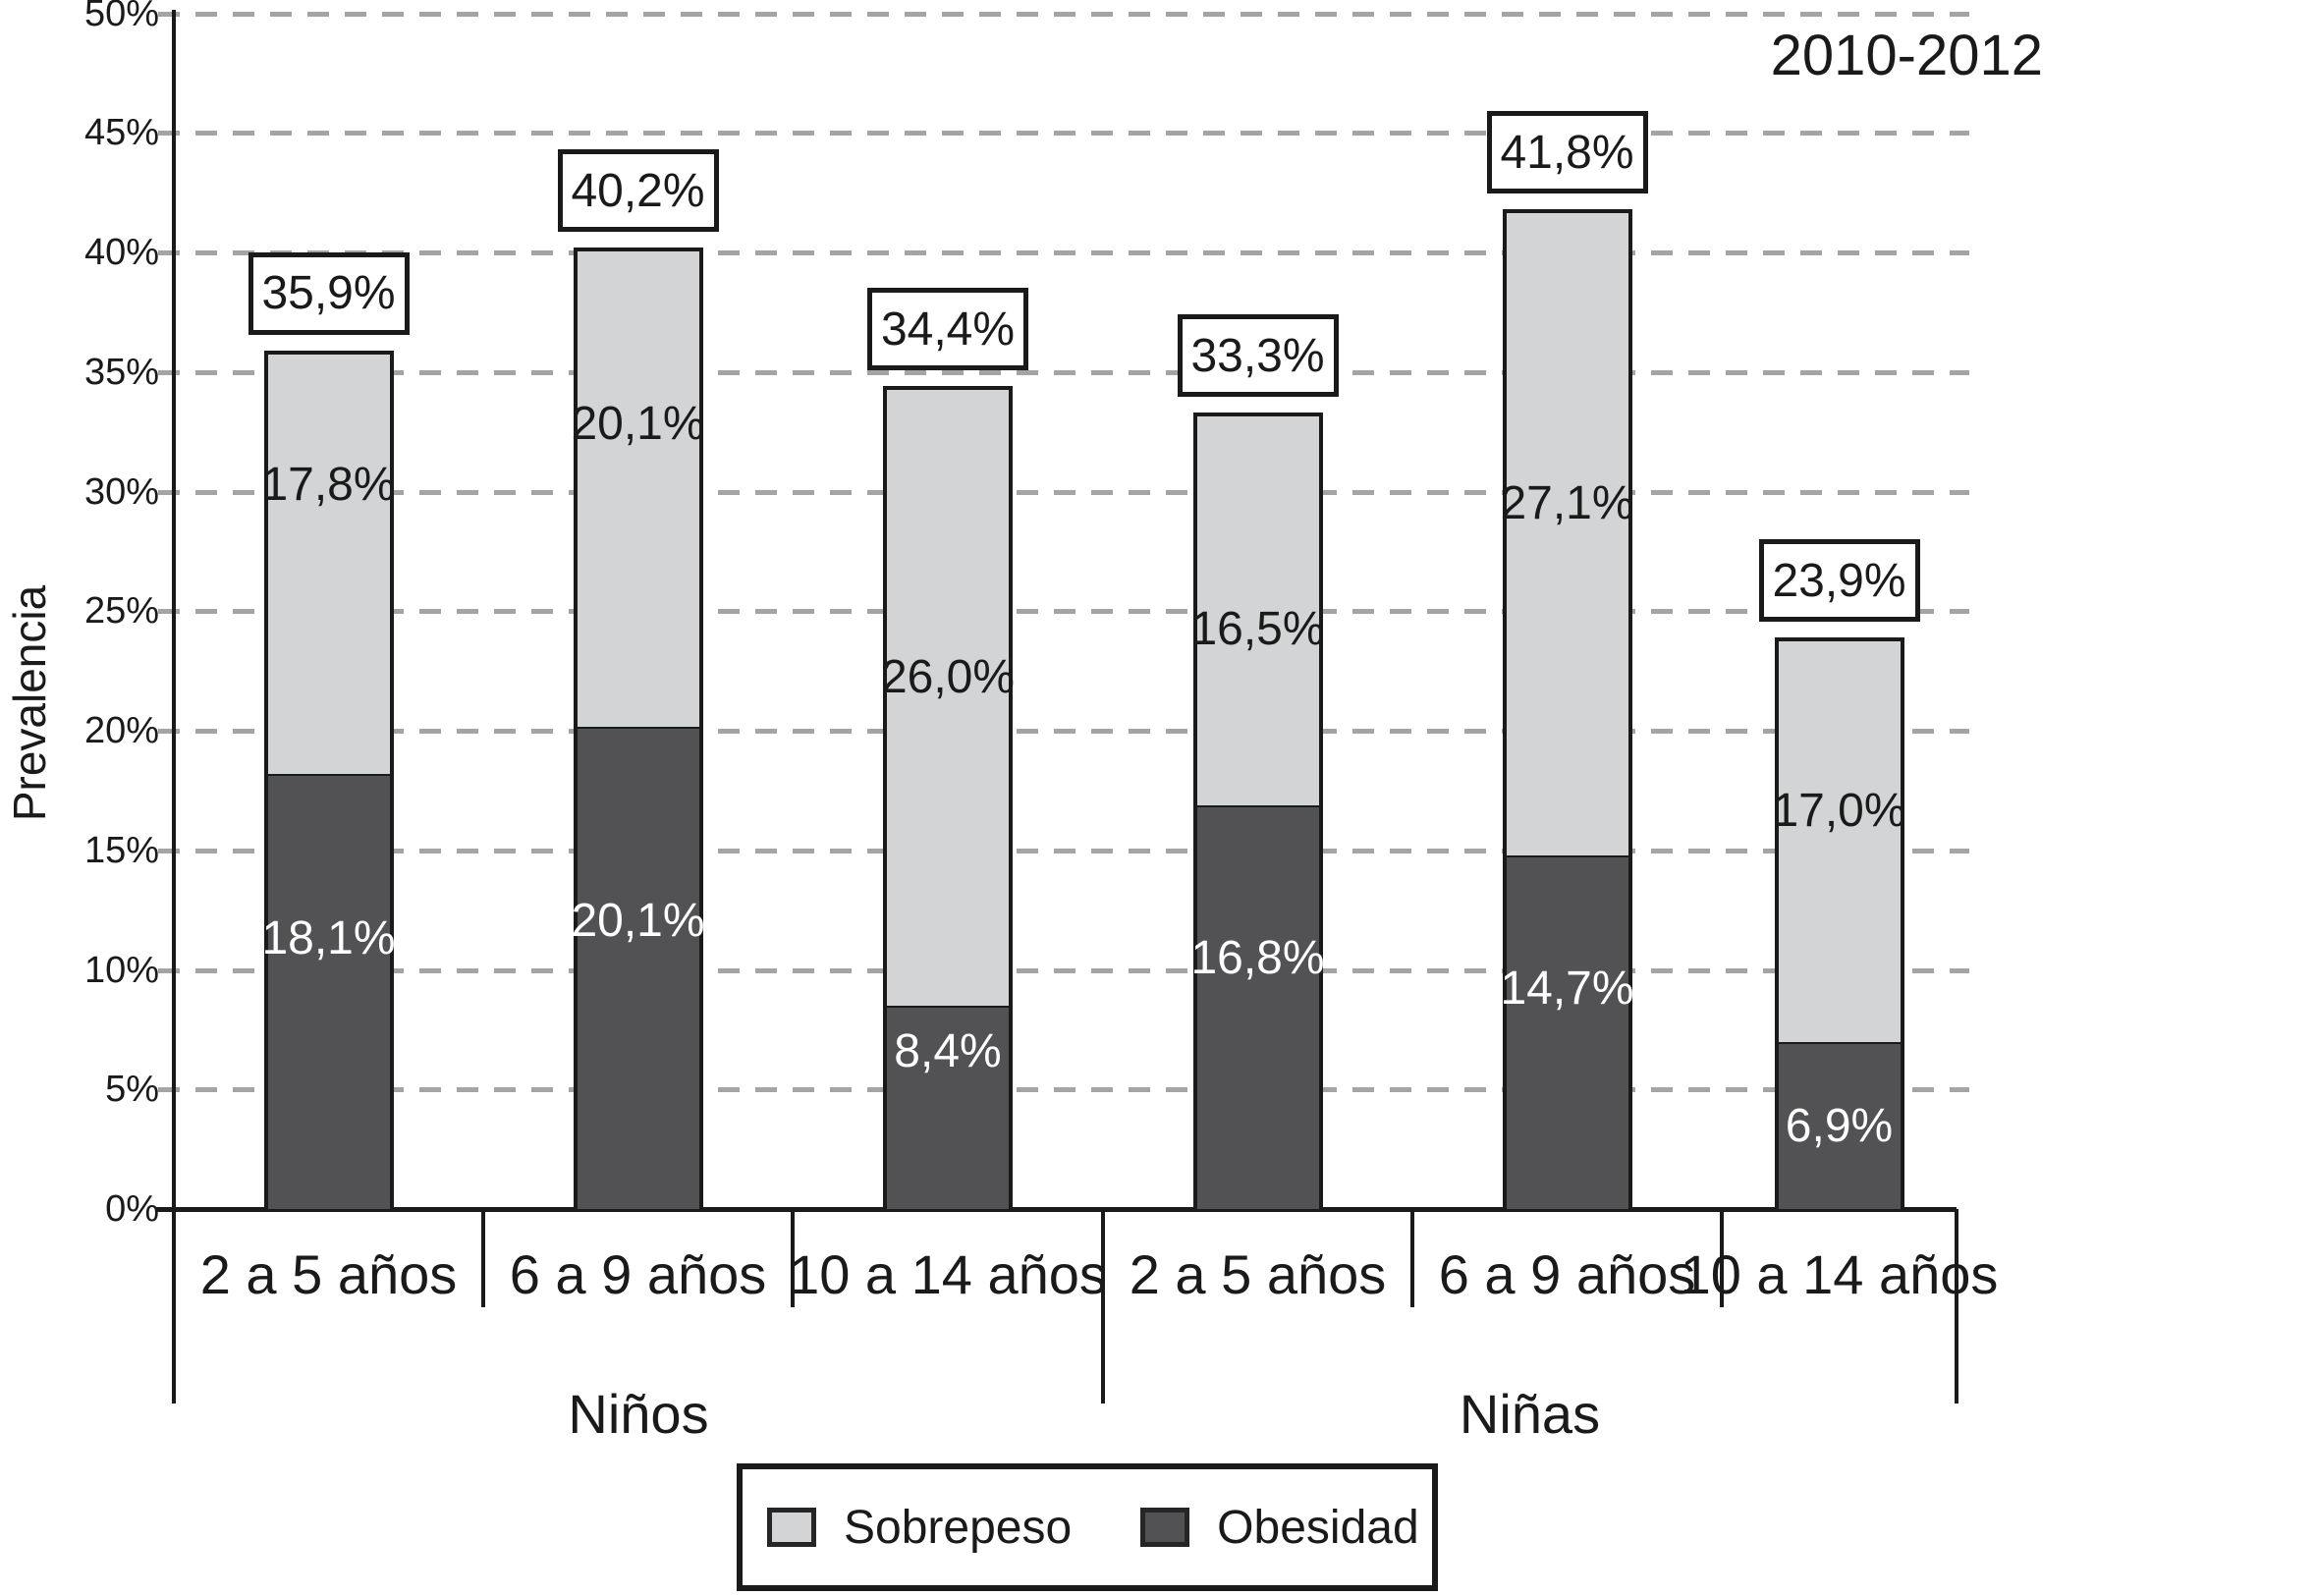  Describe the element at coordinates (791, 1528) in the screenshot. I see `sobrepeso-swatch-icon` at that location.